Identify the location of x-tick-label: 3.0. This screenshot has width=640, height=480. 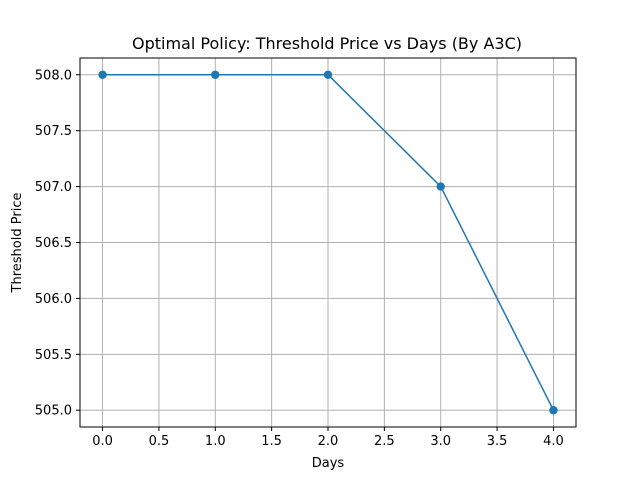
(440, 441).